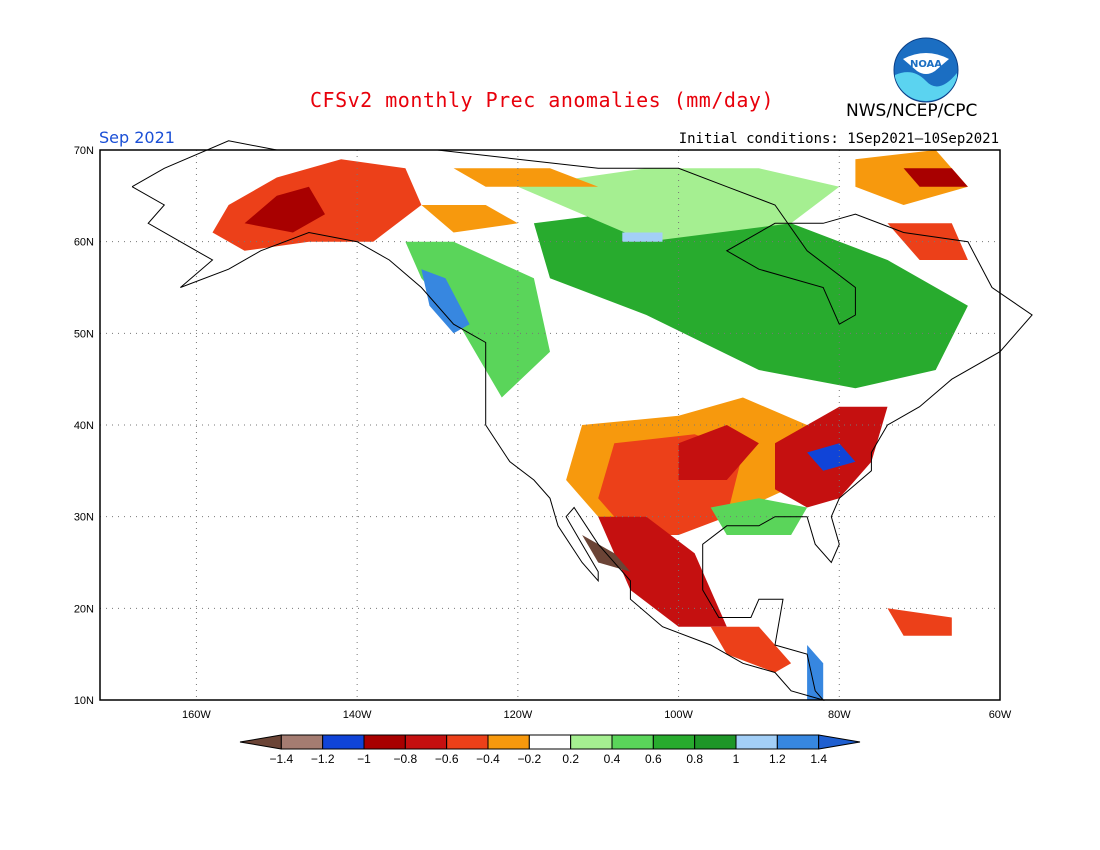 Image resolution: width=1100 pixels, height=850 pixels. I want to click on lat-label: 50N, so click(84, 334).